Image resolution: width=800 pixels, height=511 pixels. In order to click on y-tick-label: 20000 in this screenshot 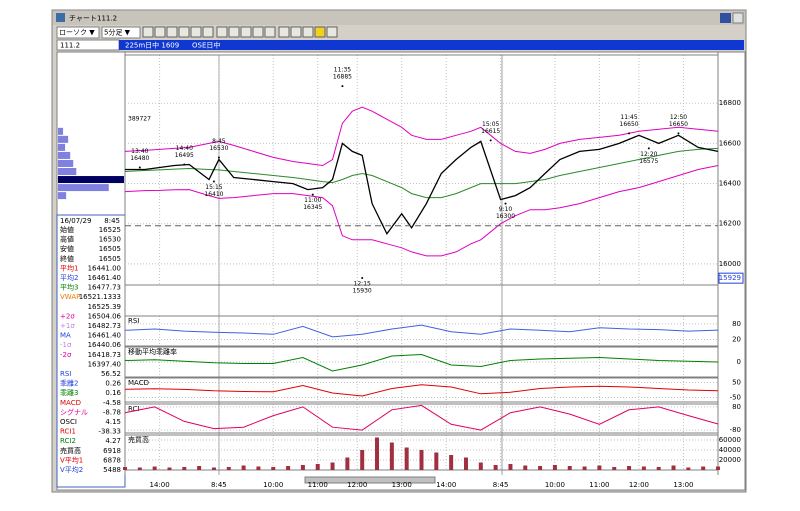, I will do `click(730, 460)`.